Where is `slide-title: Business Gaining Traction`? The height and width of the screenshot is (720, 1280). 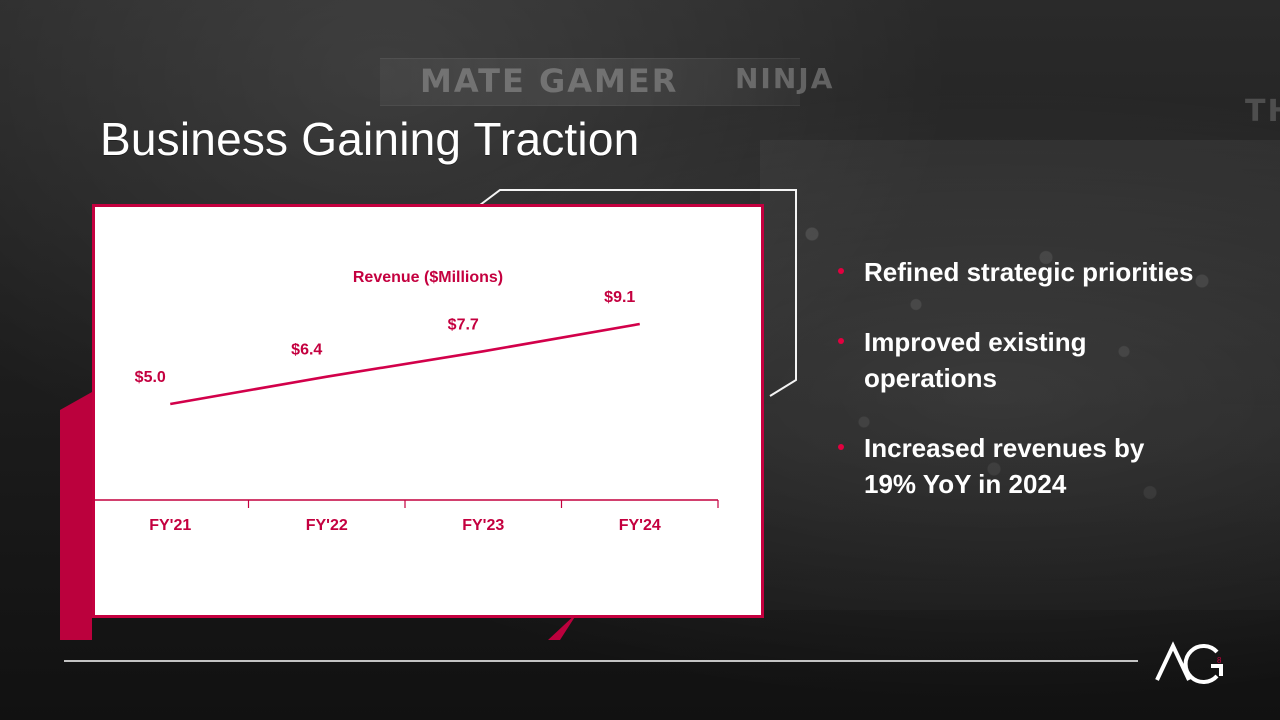
slide-title: Business Gaining Traction is located at coordinates (370, 139).